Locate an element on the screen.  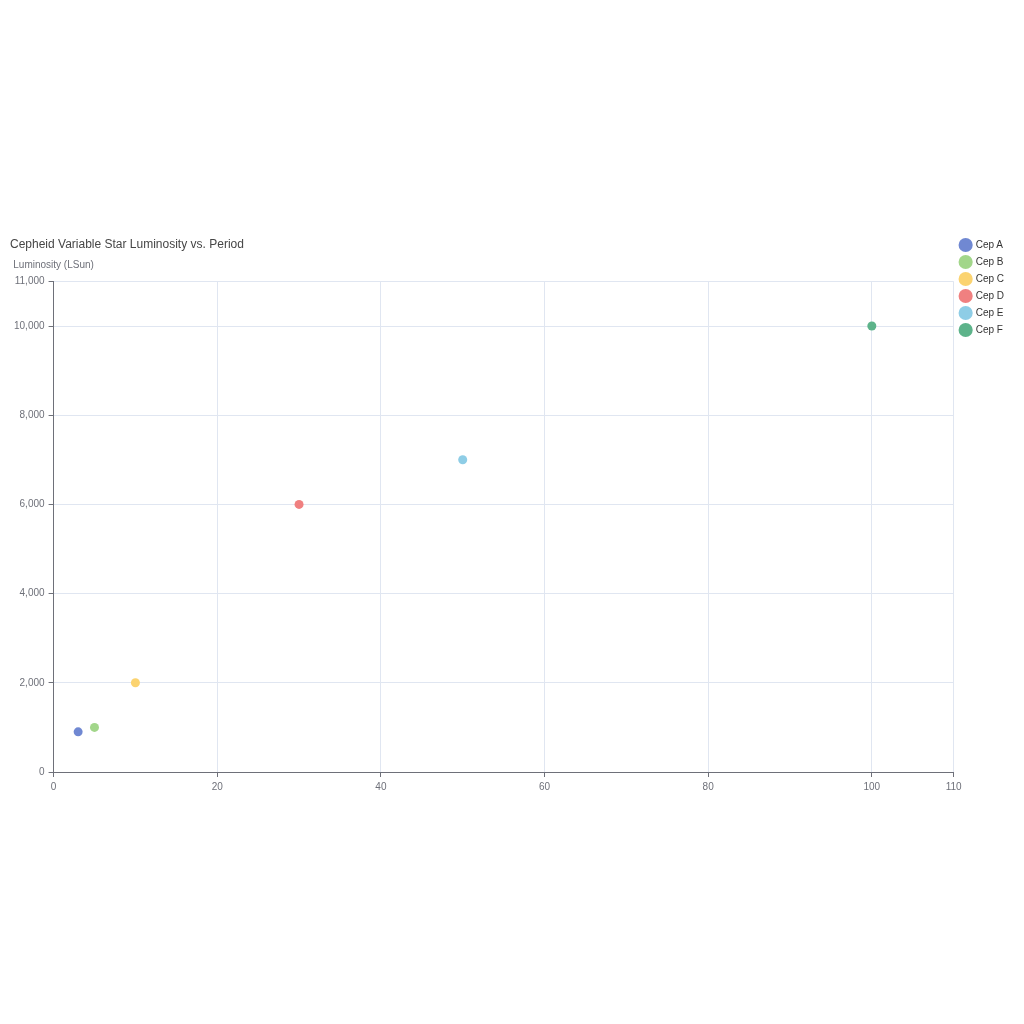
x-tick-label: 110 is located at coordinates (954, 786).